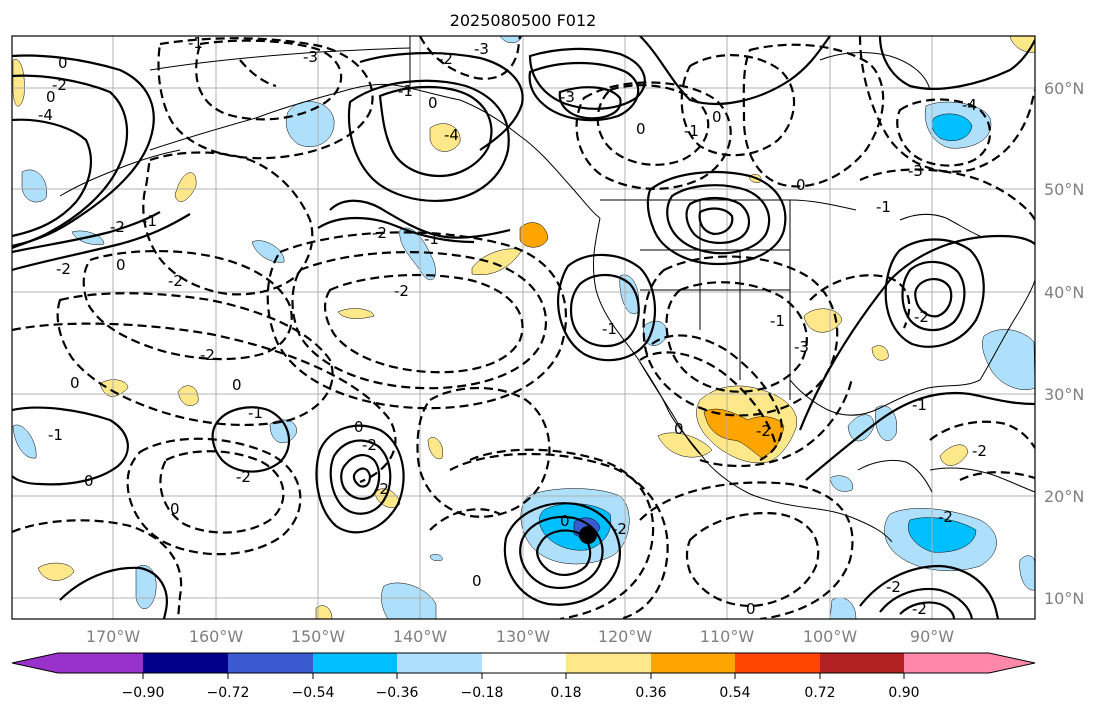 The width and height of the screenshot is (1105, 712). I want to click on map-title: 2025080500 F012, so click(523, 20).